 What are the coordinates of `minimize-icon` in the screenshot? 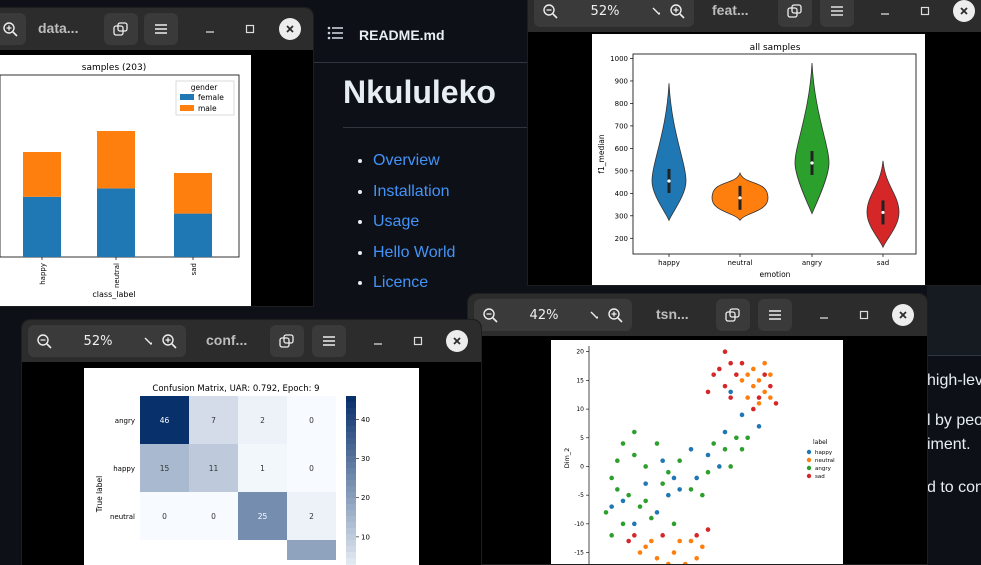 It's located at (378, 344).